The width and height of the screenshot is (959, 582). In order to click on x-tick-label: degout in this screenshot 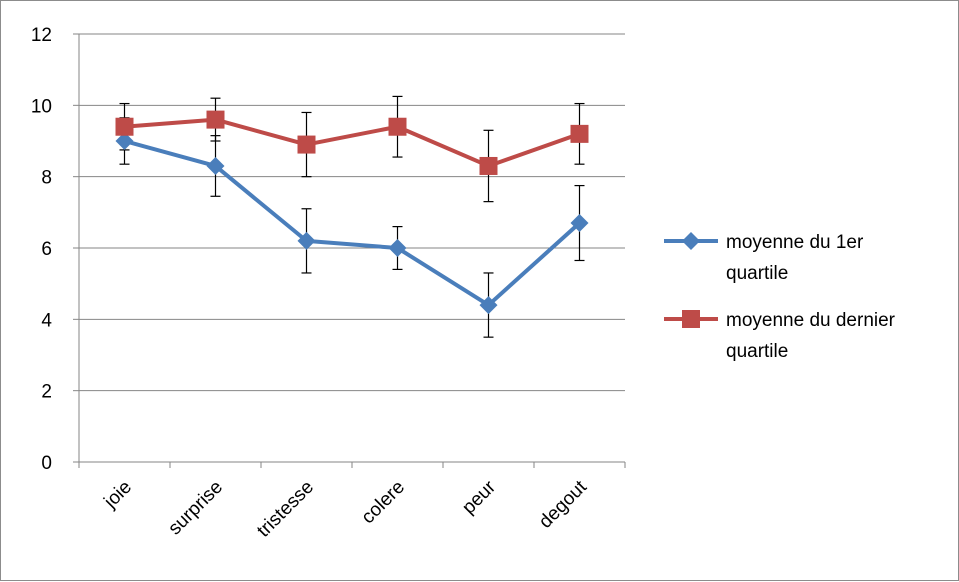, I will do `click(563, 504)`.